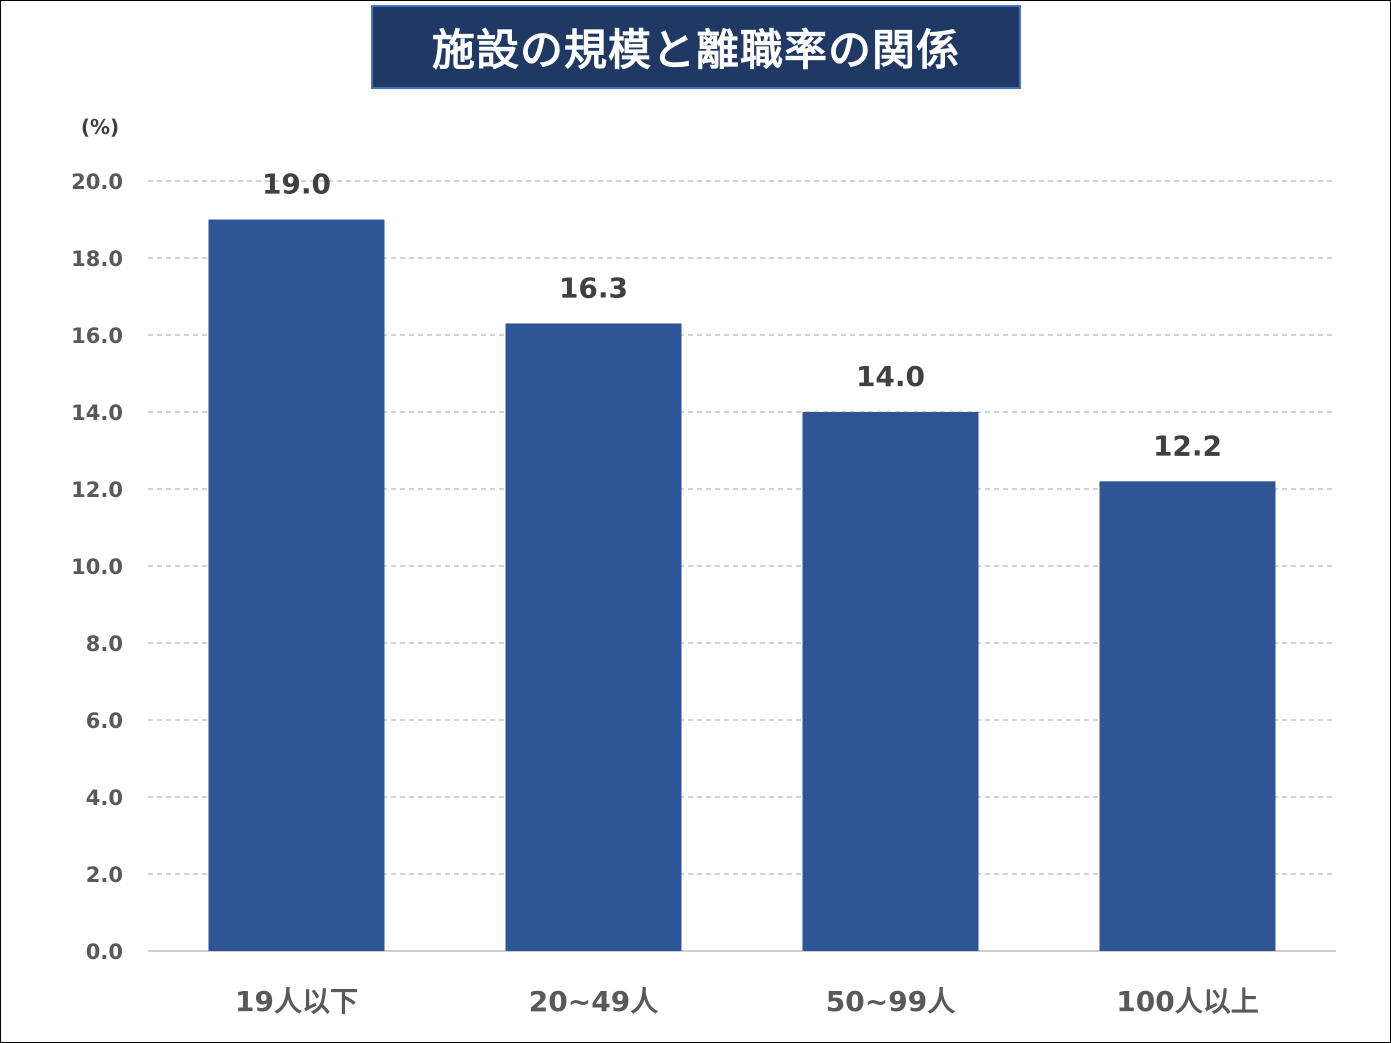 The width and height of the screenshot is (1391, 1043). What do you see at coordinates (104, 952) in the screenshot?
I see `y-tick-label: 0.0` at bounding box center [104, 952].